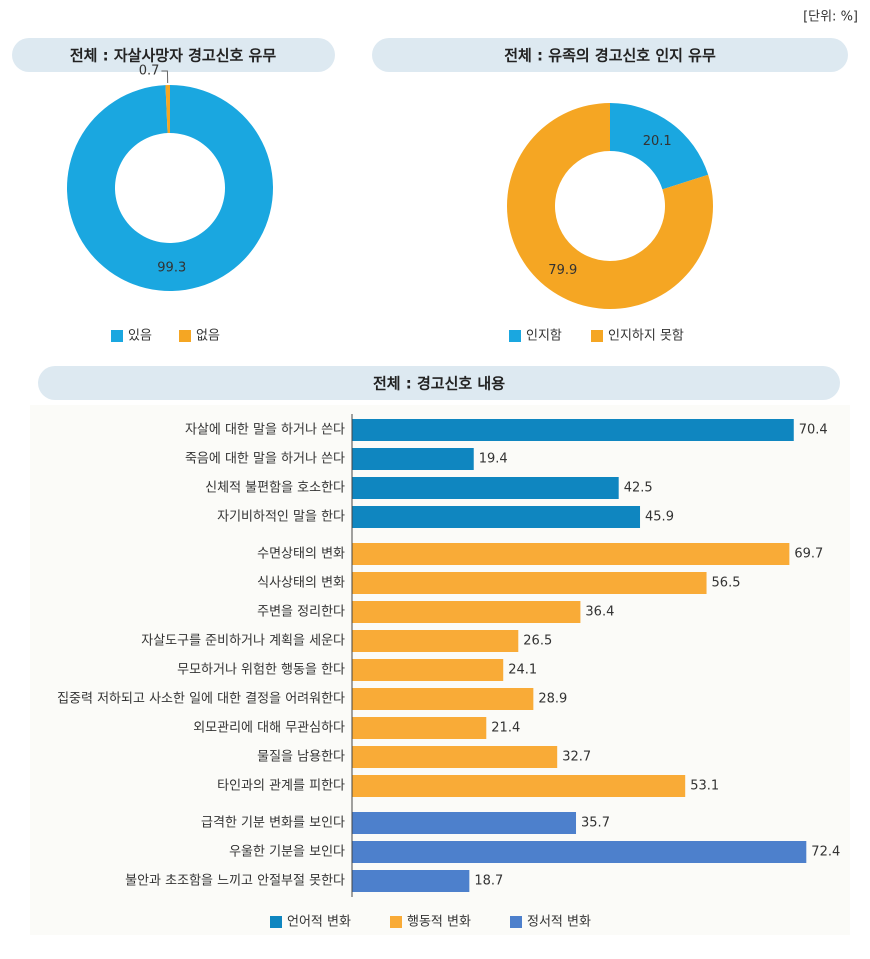 The height and width of the screenshot is (959, 870). What do you see at coordinates (488, 881) in the screenshot?
I see `data-label: 18.7` at bounding box center [488, 881].